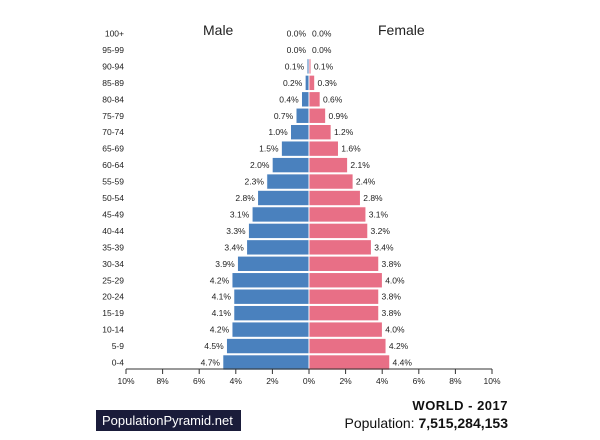  What do you see at coordinates (373, 198) in the screenshot?
I see `female-value-label: 2.8%` at bounding box center [373, 198].